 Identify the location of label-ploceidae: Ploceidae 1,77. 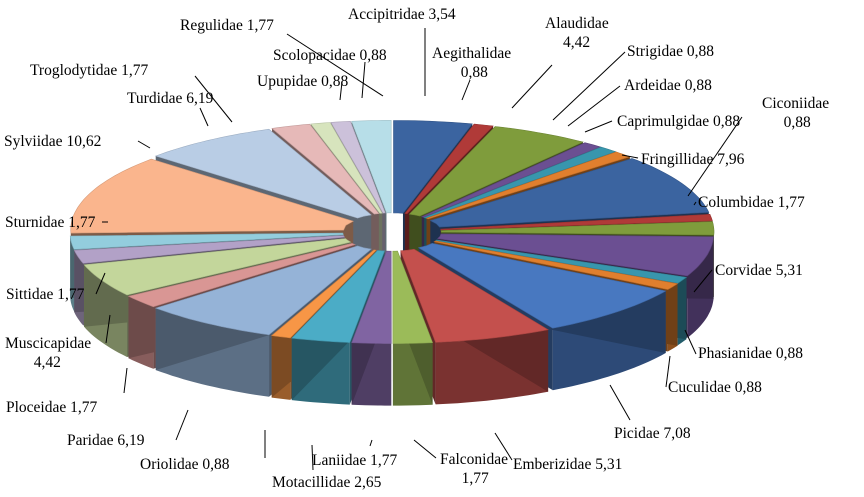
(52, 407).